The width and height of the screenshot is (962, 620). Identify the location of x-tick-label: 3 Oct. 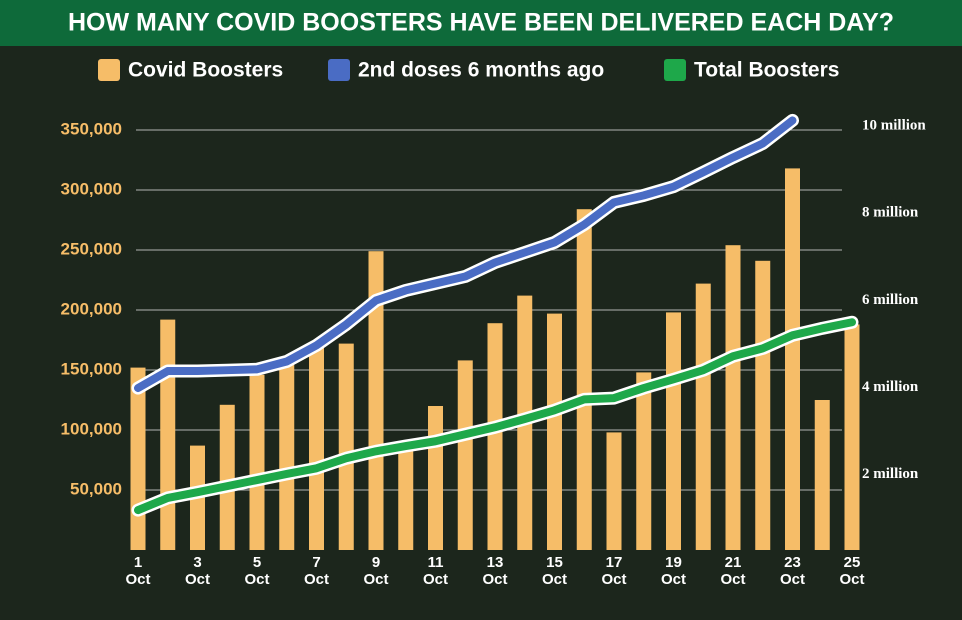
(198, 571).